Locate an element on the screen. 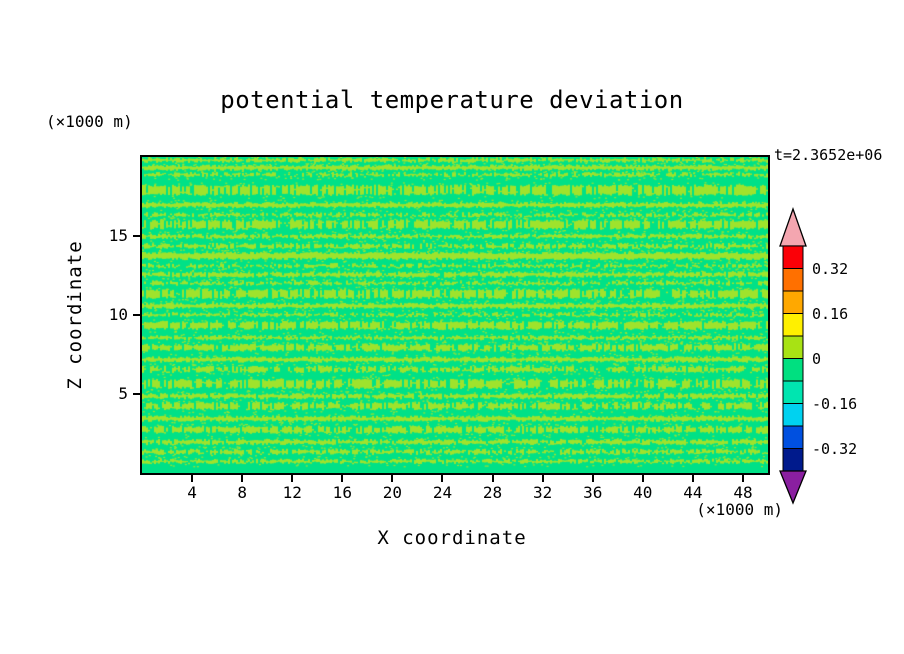 This screenshot has height=654, width=904. colorbar-tick-label: 0.16 is located at coordinates (830, 313).